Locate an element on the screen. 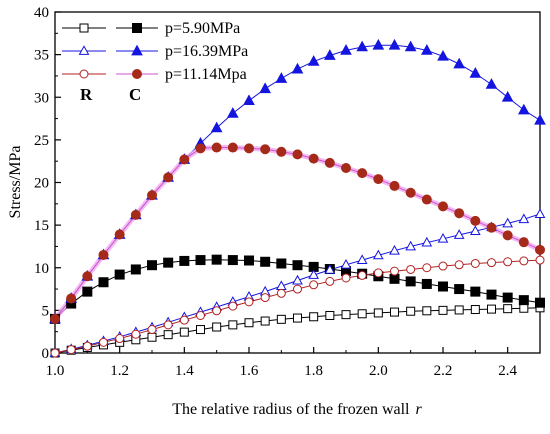  x-tick-label: 1.2 is located at coordinates (119, 371).